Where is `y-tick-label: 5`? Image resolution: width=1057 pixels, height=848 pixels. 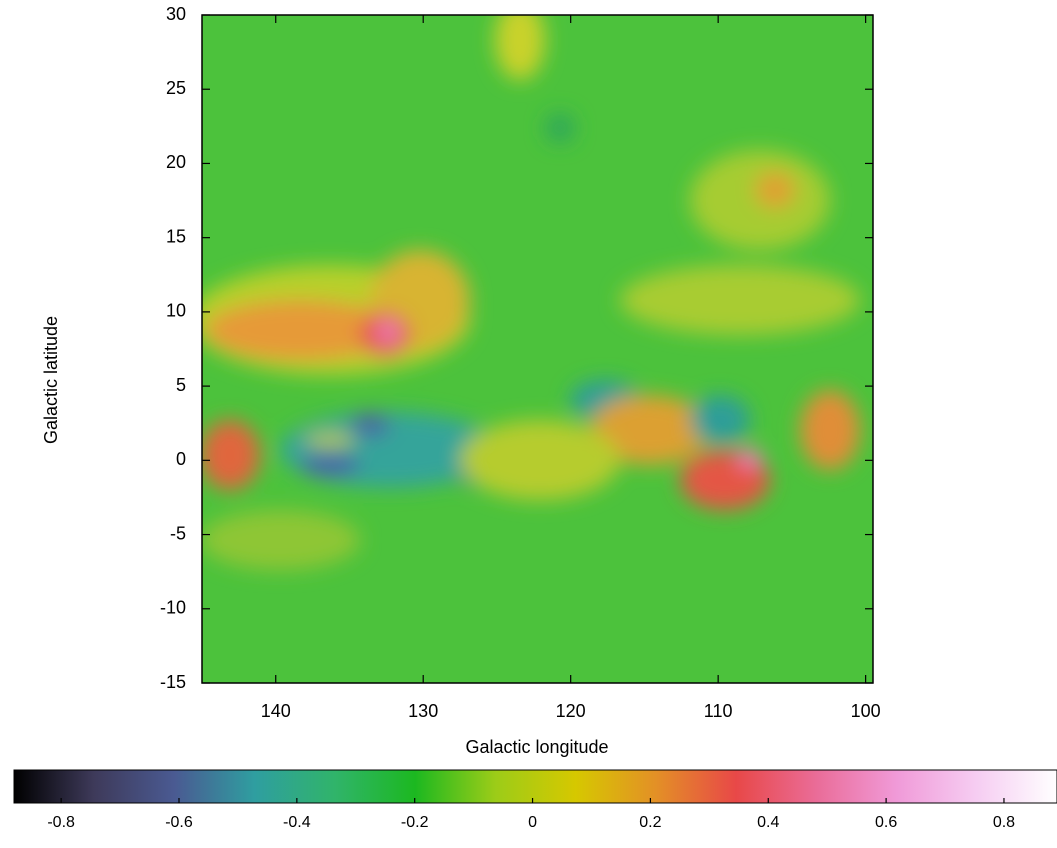 y-tick-label: 5 is located at coordinates (181, 385).